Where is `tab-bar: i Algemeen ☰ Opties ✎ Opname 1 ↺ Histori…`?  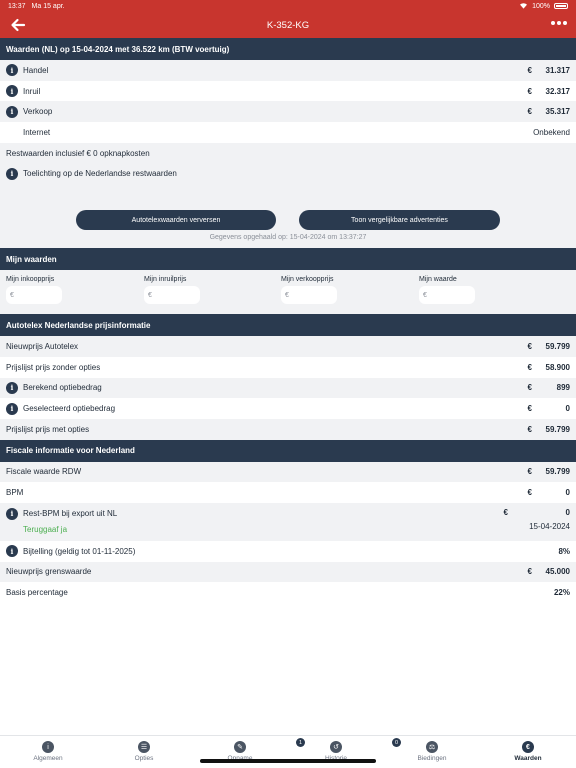
tab-bar: i Algemeen ☰ Opties ✎ Opname 1 ↺ Histori… is located at coordinates (288, 751).